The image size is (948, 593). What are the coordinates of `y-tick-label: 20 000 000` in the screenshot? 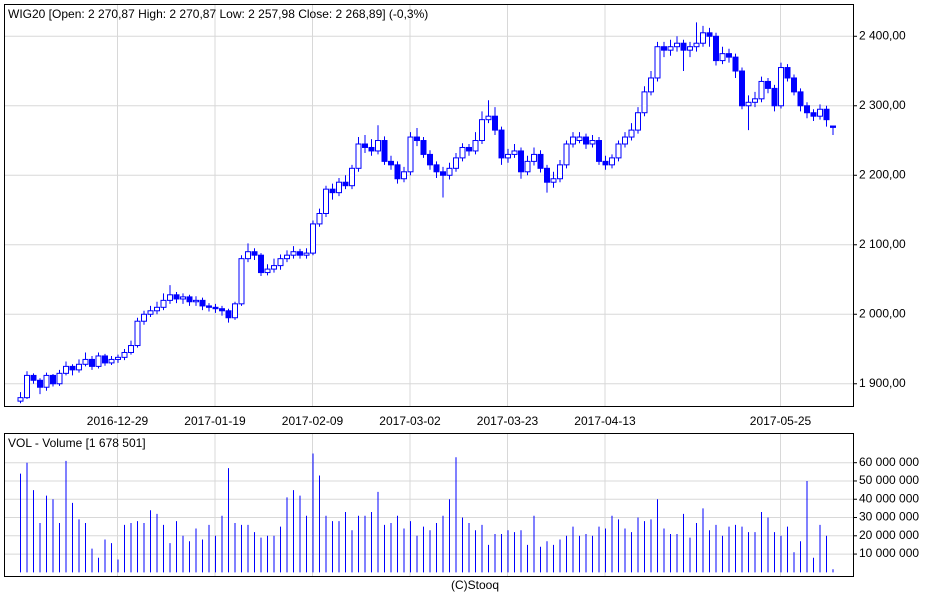 It's located at (889, 535).